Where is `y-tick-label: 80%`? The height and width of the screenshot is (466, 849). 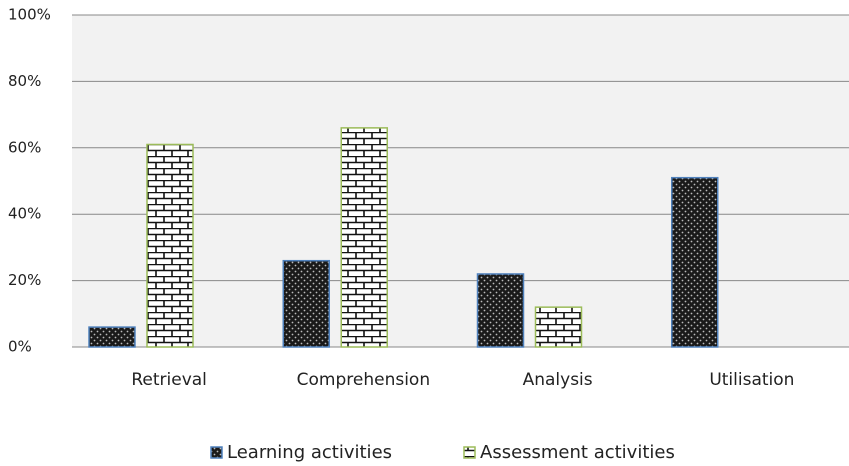
y-tick-label: 80% is located at coordinates (24, 81).